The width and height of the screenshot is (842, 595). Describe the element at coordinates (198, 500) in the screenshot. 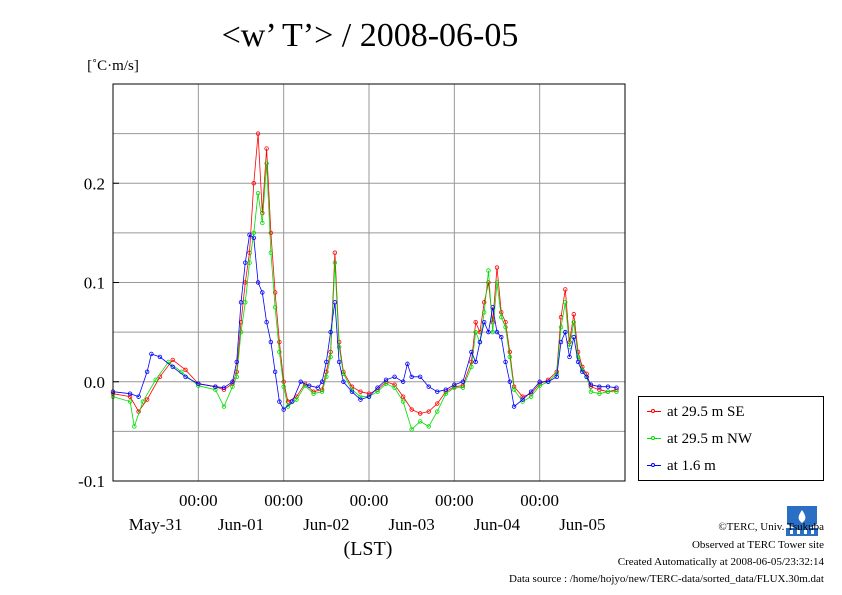

I see `x-time-label: 00:00` at that location.